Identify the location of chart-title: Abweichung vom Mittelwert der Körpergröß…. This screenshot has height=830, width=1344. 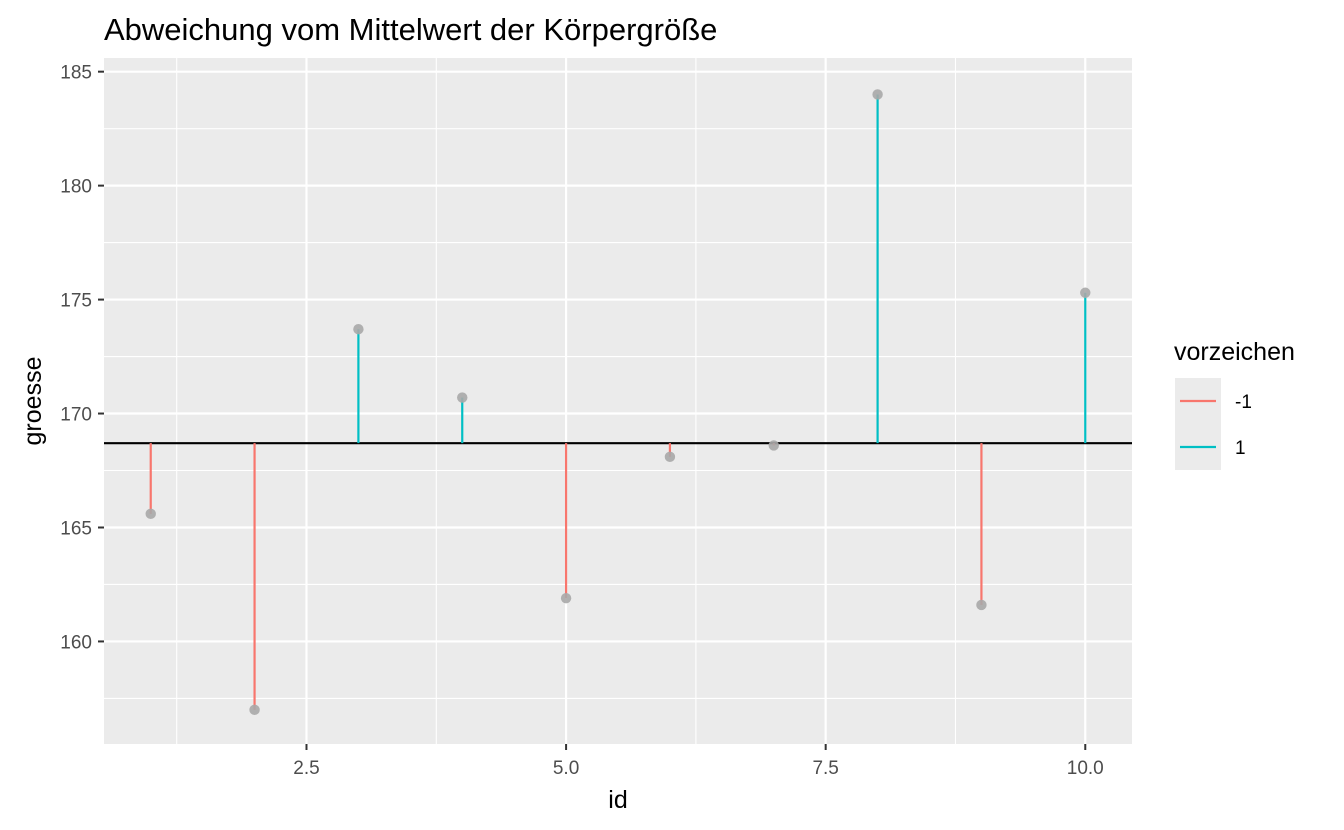
(410, 29).